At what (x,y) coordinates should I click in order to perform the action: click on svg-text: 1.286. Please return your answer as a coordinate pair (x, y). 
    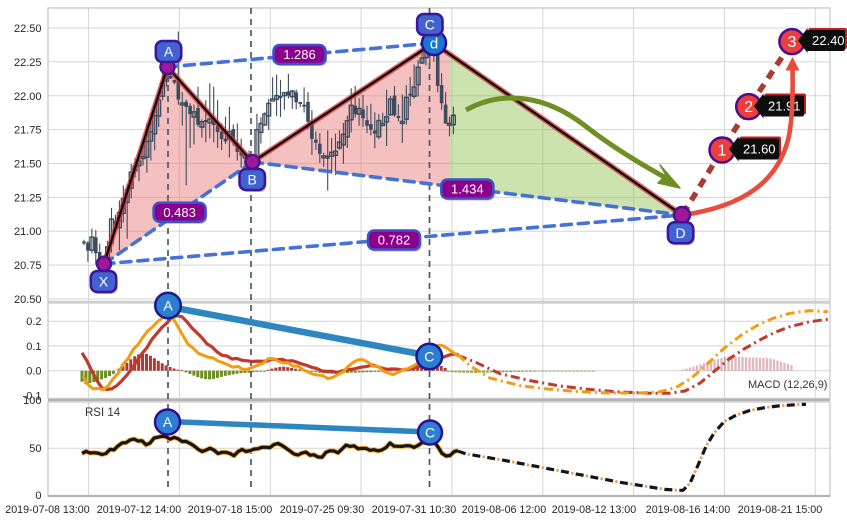
    Looking at the image, I should click on (299, 54).